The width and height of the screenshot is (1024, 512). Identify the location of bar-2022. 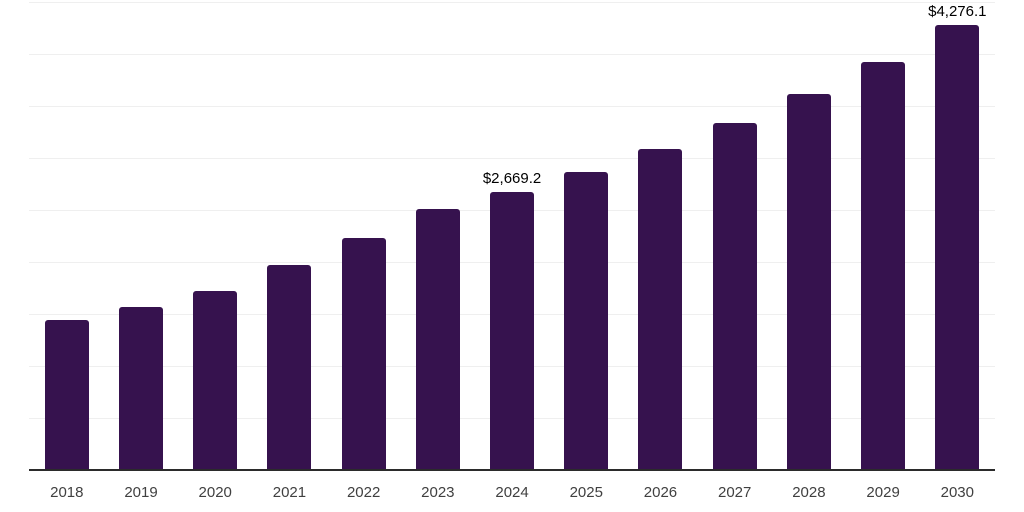
(363, 353).